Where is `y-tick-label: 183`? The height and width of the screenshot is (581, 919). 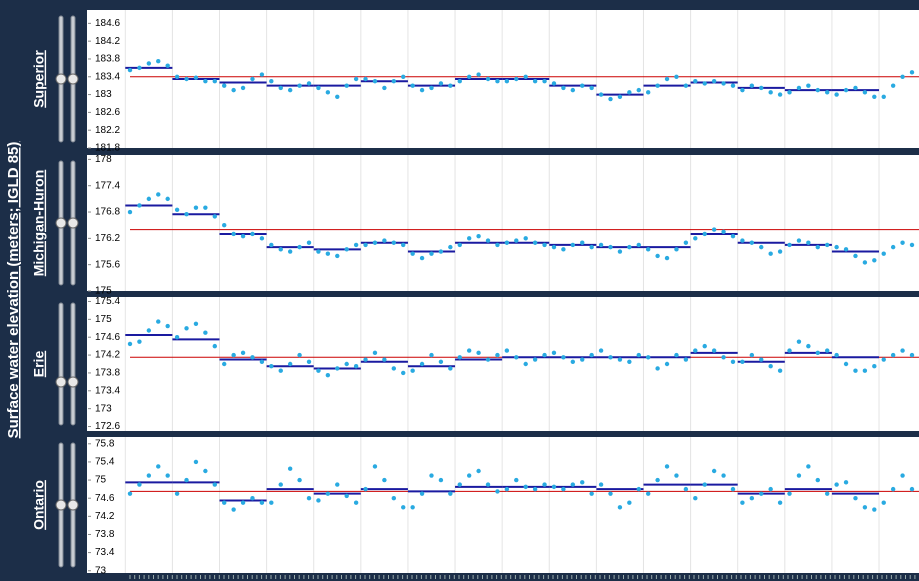
y-tick-label: 183 is located at coordinates (103, 94).